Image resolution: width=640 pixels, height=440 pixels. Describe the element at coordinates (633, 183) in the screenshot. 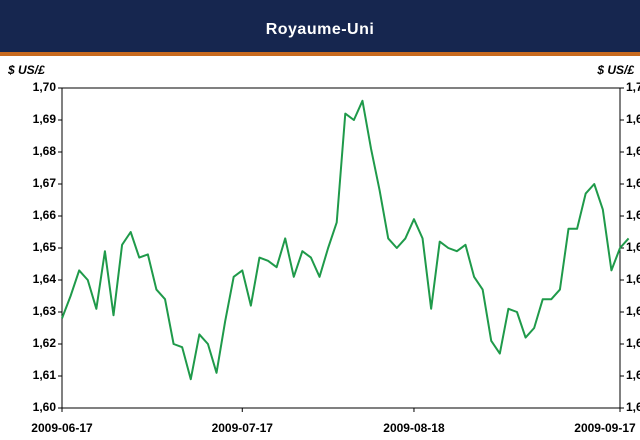

I see `y2-tick-label: 1,67` at that location.